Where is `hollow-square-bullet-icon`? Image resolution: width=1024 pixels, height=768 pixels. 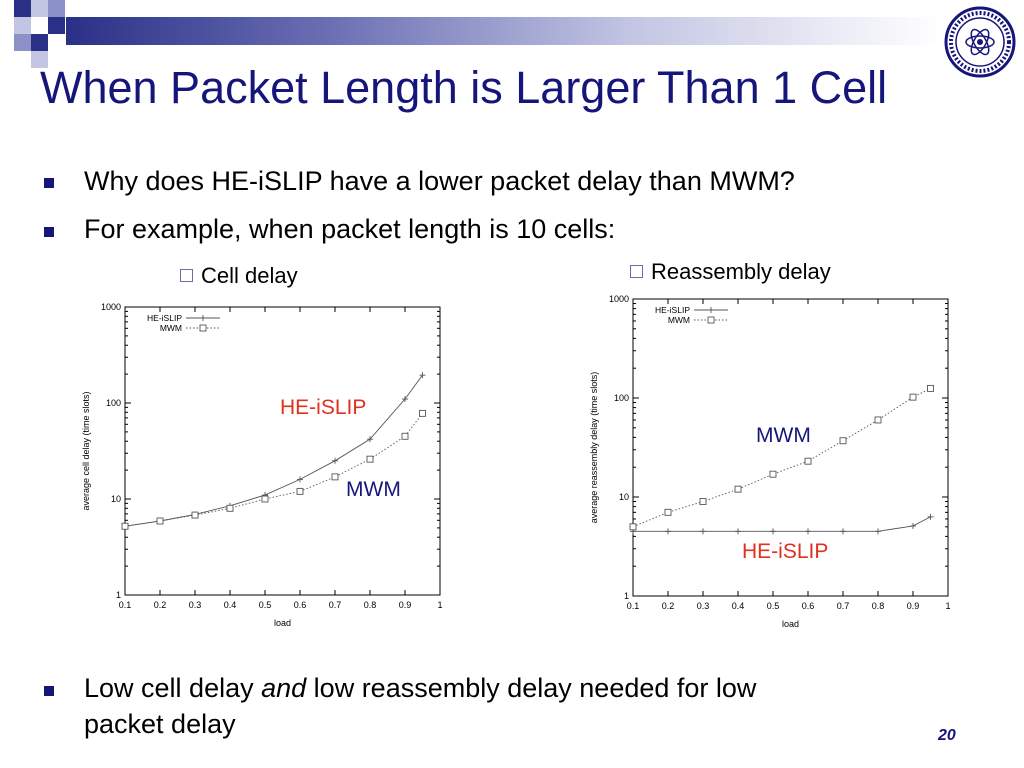
hollow-square-bullet-icon is located at coordinates (636, 271).